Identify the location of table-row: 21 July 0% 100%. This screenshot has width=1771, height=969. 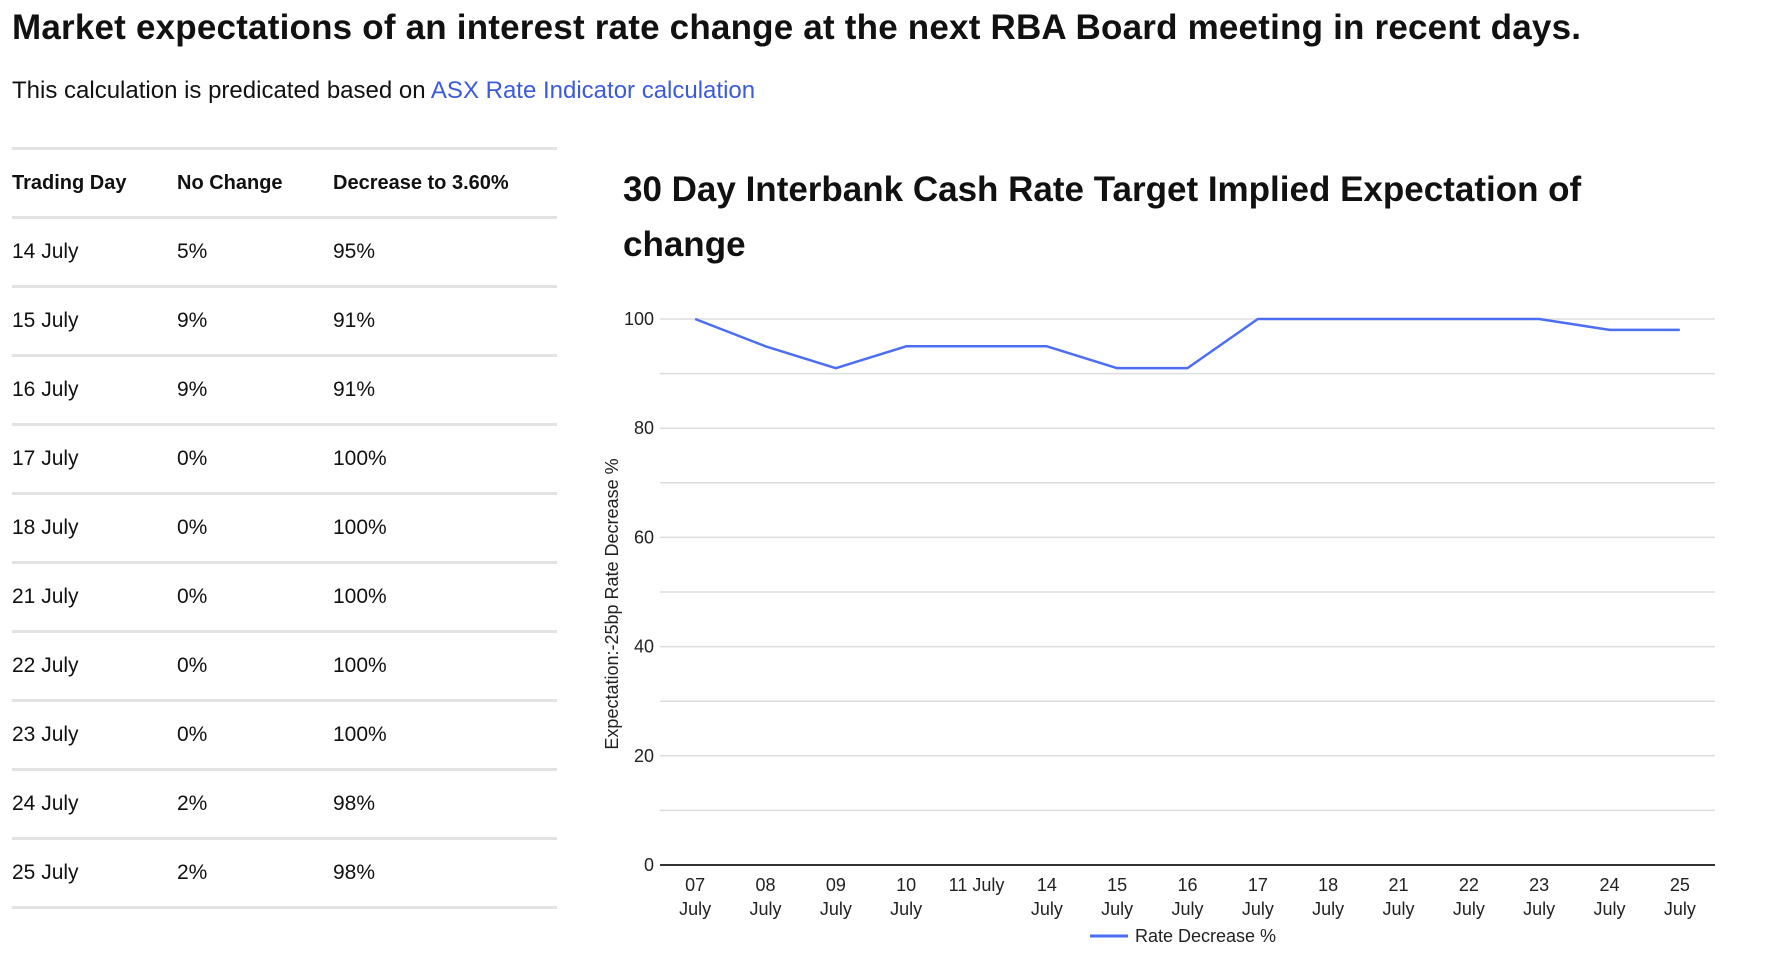
(284, 597).